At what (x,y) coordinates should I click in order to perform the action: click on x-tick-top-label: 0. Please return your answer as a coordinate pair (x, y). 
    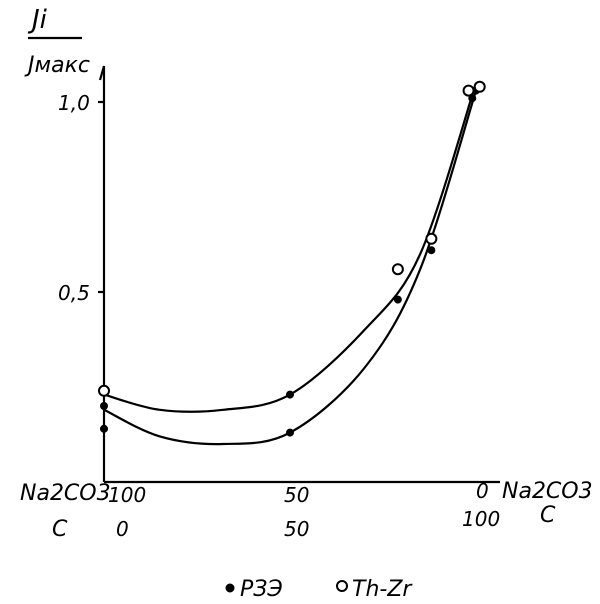
    Looking at the image, I should click on (482, 491).